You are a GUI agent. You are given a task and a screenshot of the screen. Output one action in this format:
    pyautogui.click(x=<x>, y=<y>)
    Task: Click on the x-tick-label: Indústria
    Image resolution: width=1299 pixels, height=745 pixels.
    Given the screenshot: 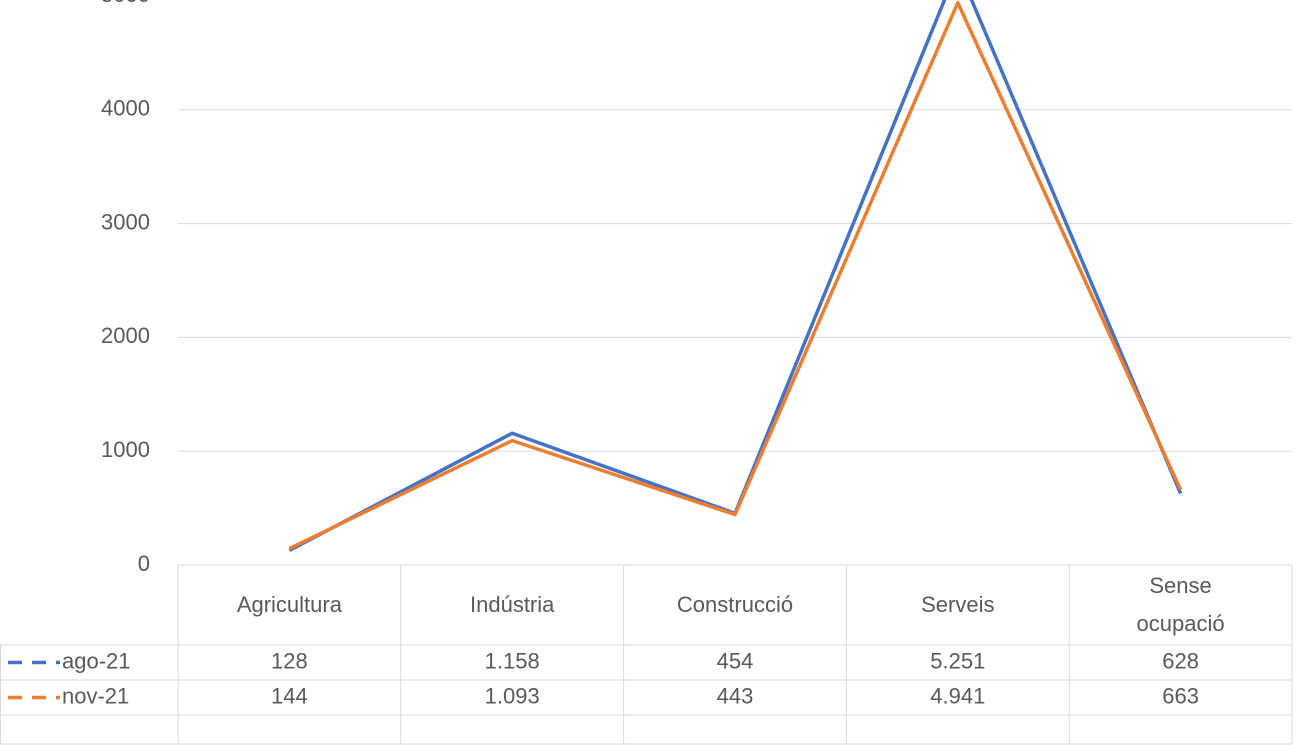 What is the action you would take?
    pyautogui.click(x=512, y=605)
    